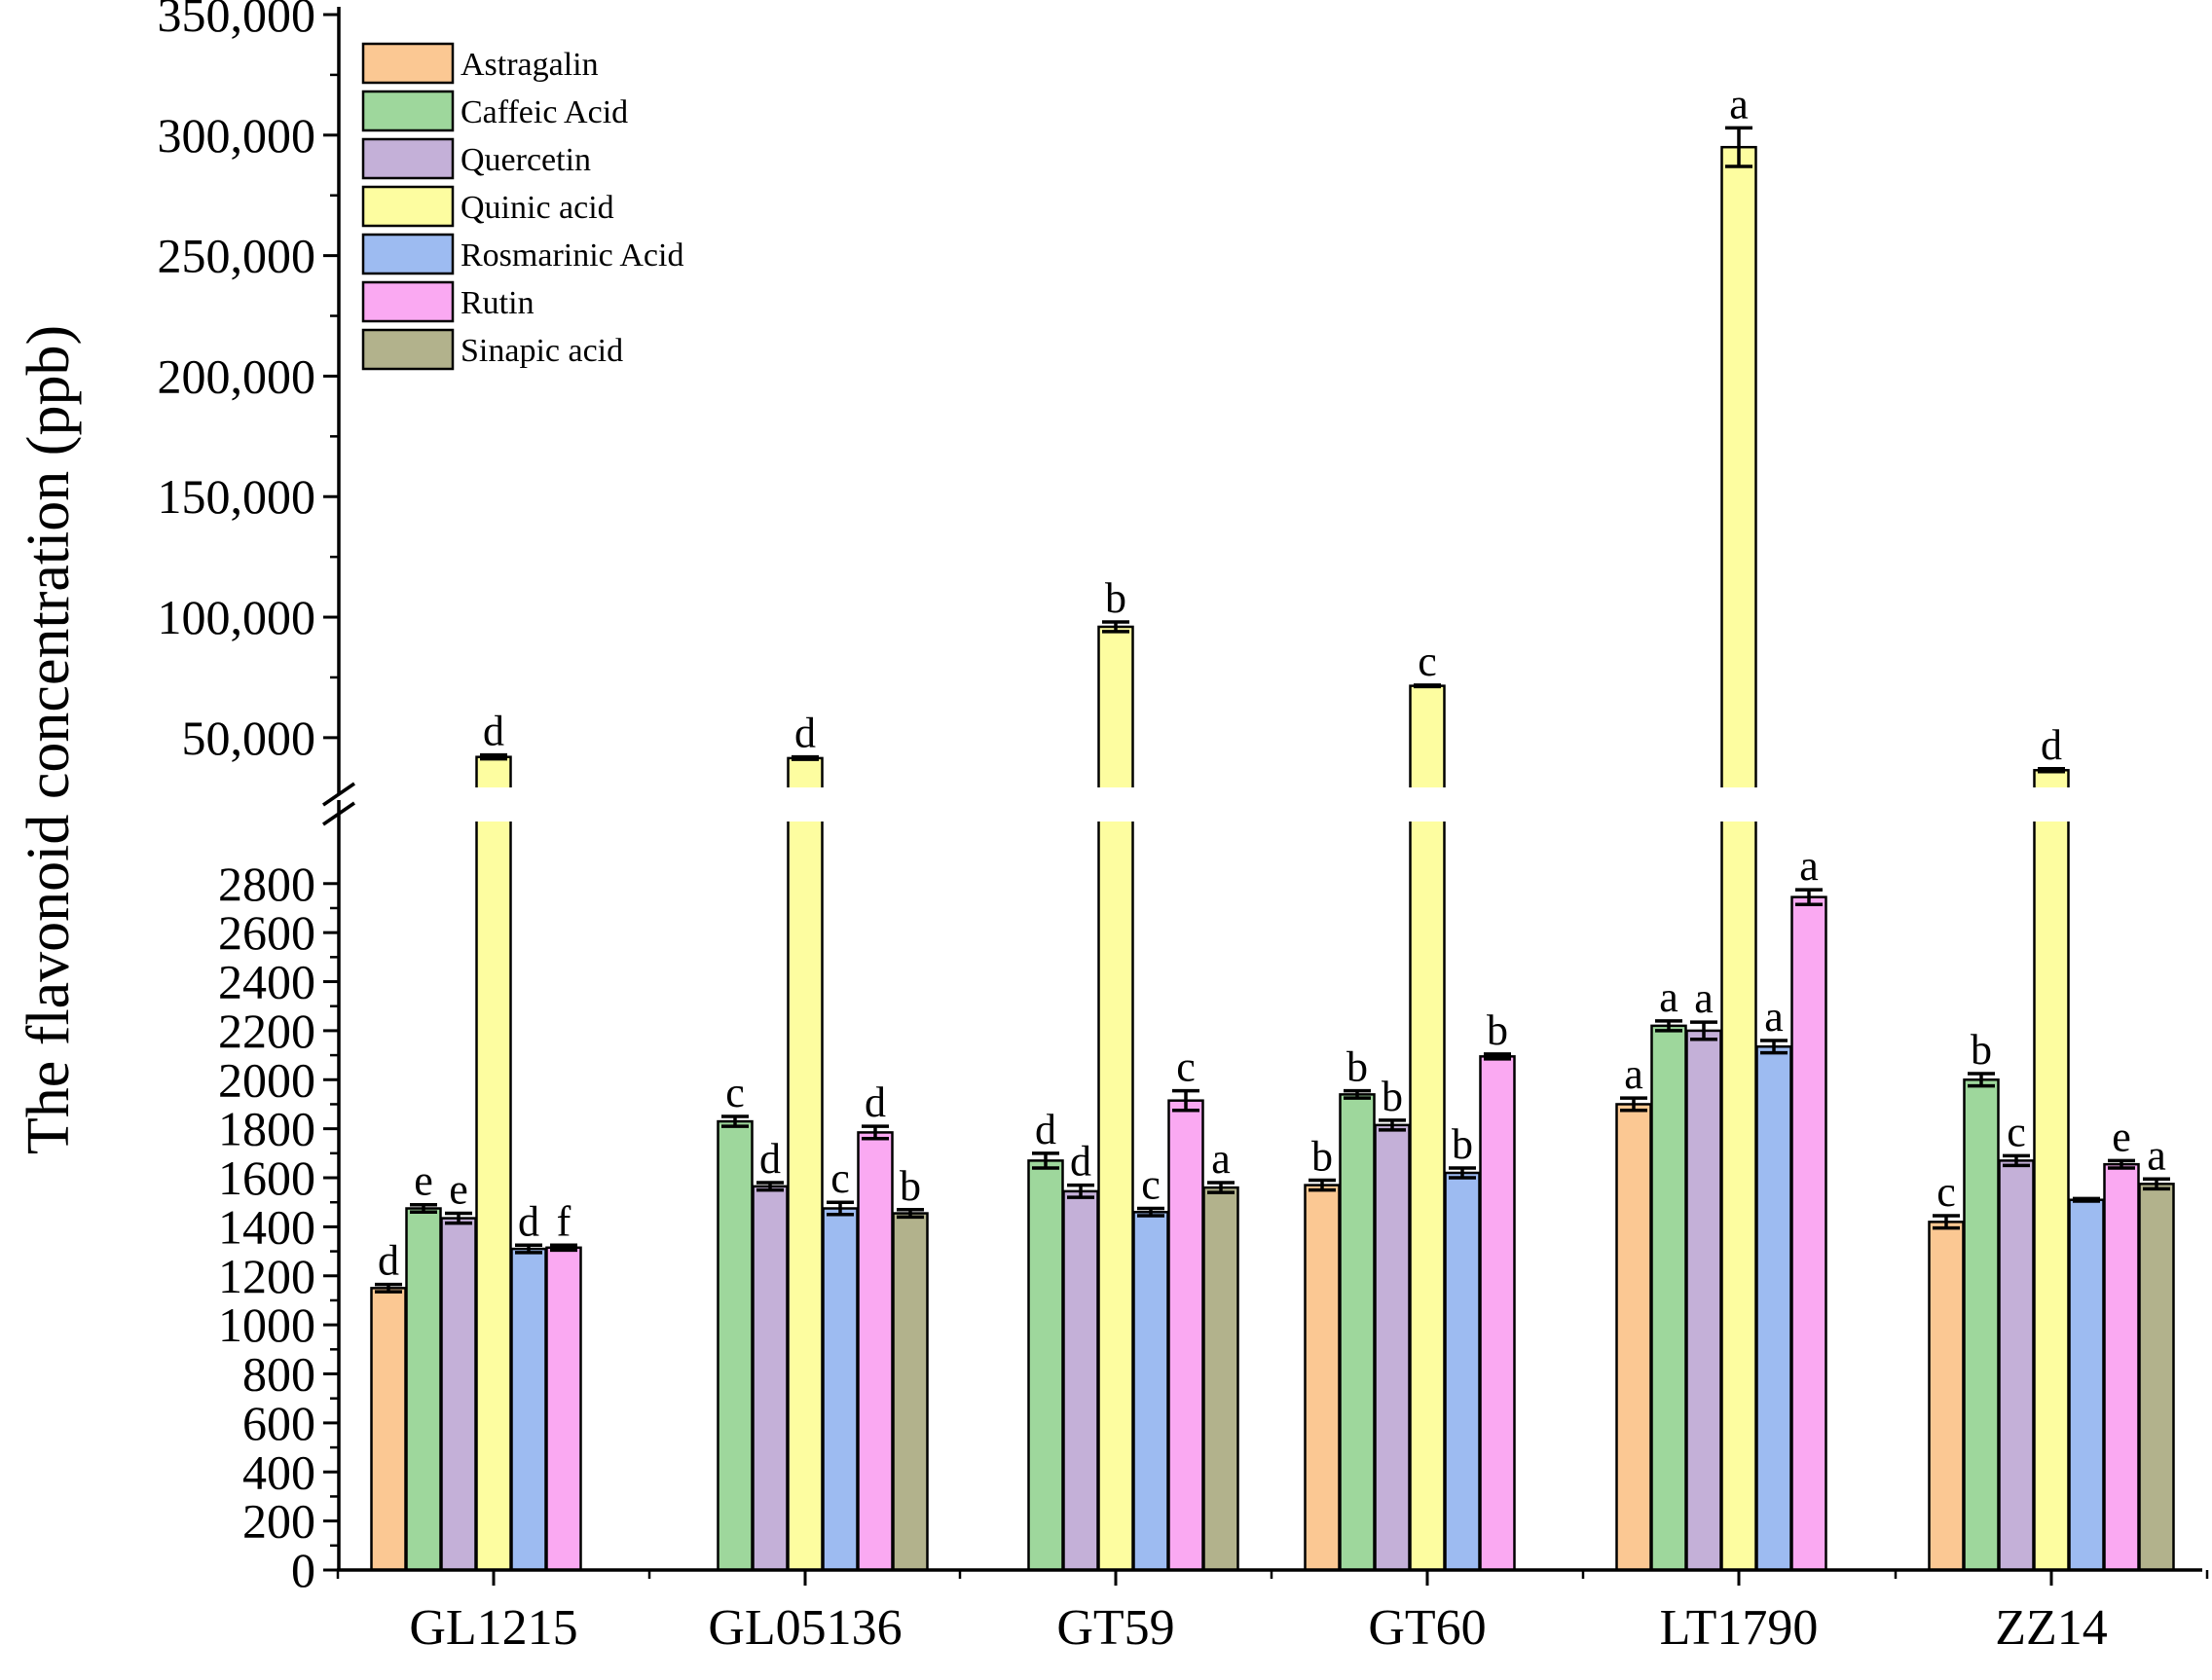 The width and height of the screenshot is (2212, 1680). What do you see at coordinates (1221, 1187) in the screenshot?
I see `error-bar-gt59-sinapic-acid` at bounding box center [1221, 1187].